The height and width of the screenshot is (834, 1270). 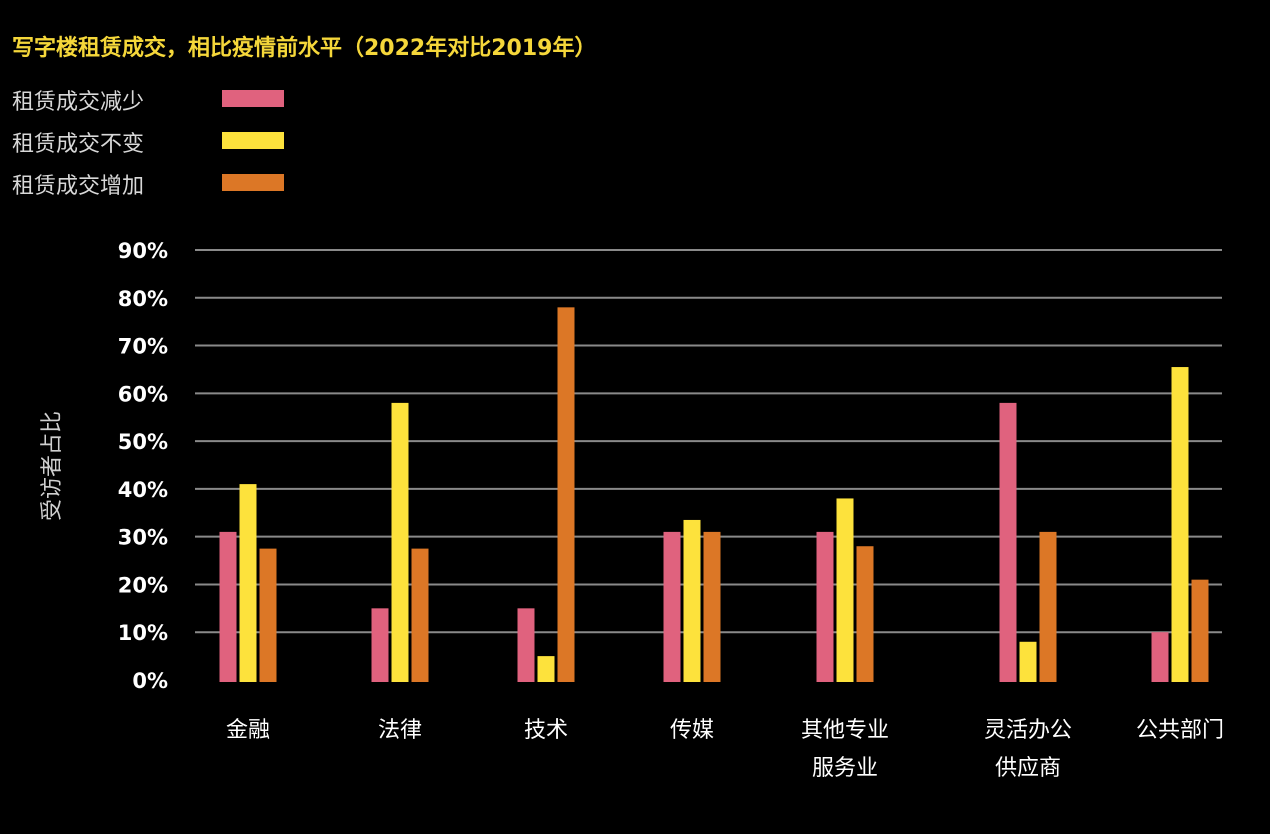 What do you see at coordinates (143, 633) in the screenshot?
I see `y-tick-label: 10%` at bounding box center [143, 633].